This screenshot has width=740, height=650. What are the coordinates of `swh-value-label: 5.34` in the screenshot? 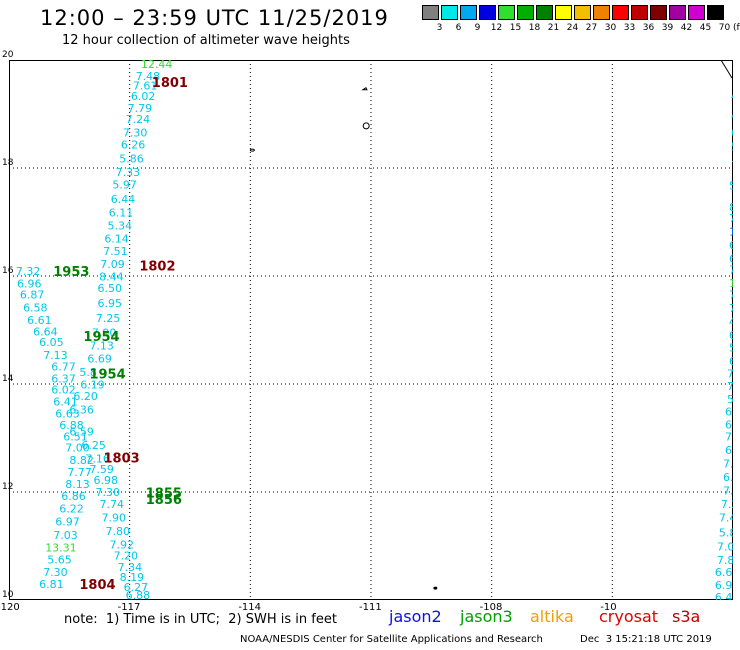 It's located at (120, 226).